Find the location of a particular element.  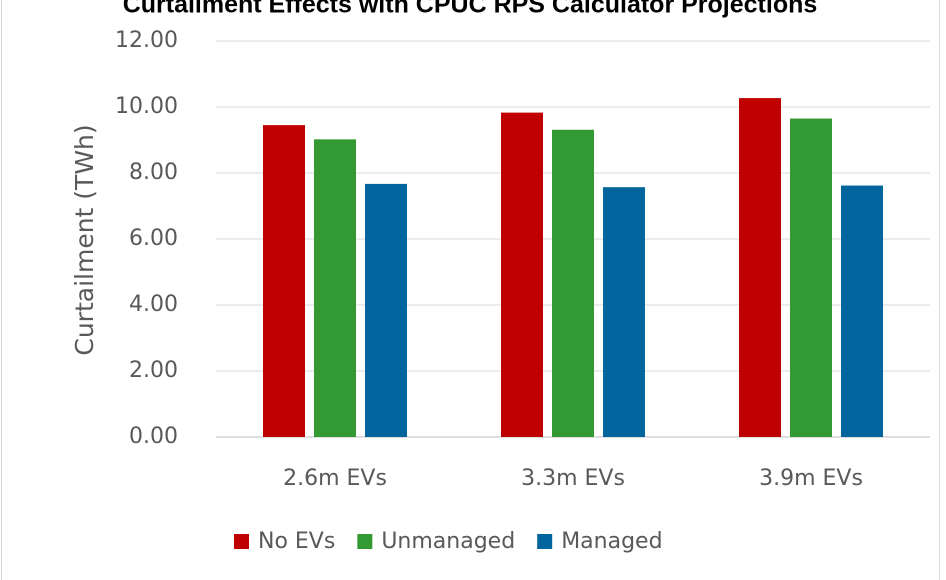

legend-label: Managed is located at coordinates (611, 541).